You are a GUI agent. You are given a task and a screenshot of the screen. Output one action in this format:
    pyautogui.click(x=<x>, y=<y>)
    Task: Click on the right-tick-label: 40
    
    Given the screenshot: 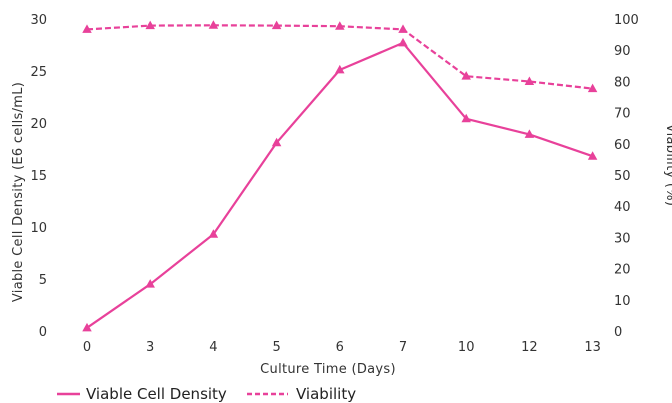 What is the action you would take?
    pyautogui.click(x=622, y=207)
    